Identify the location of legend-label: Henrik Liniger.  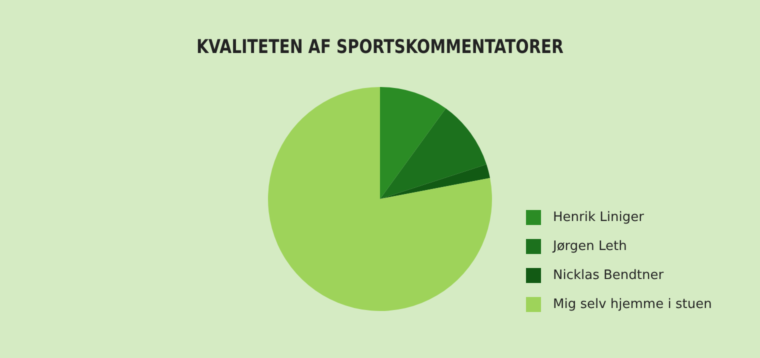
(598, 217).